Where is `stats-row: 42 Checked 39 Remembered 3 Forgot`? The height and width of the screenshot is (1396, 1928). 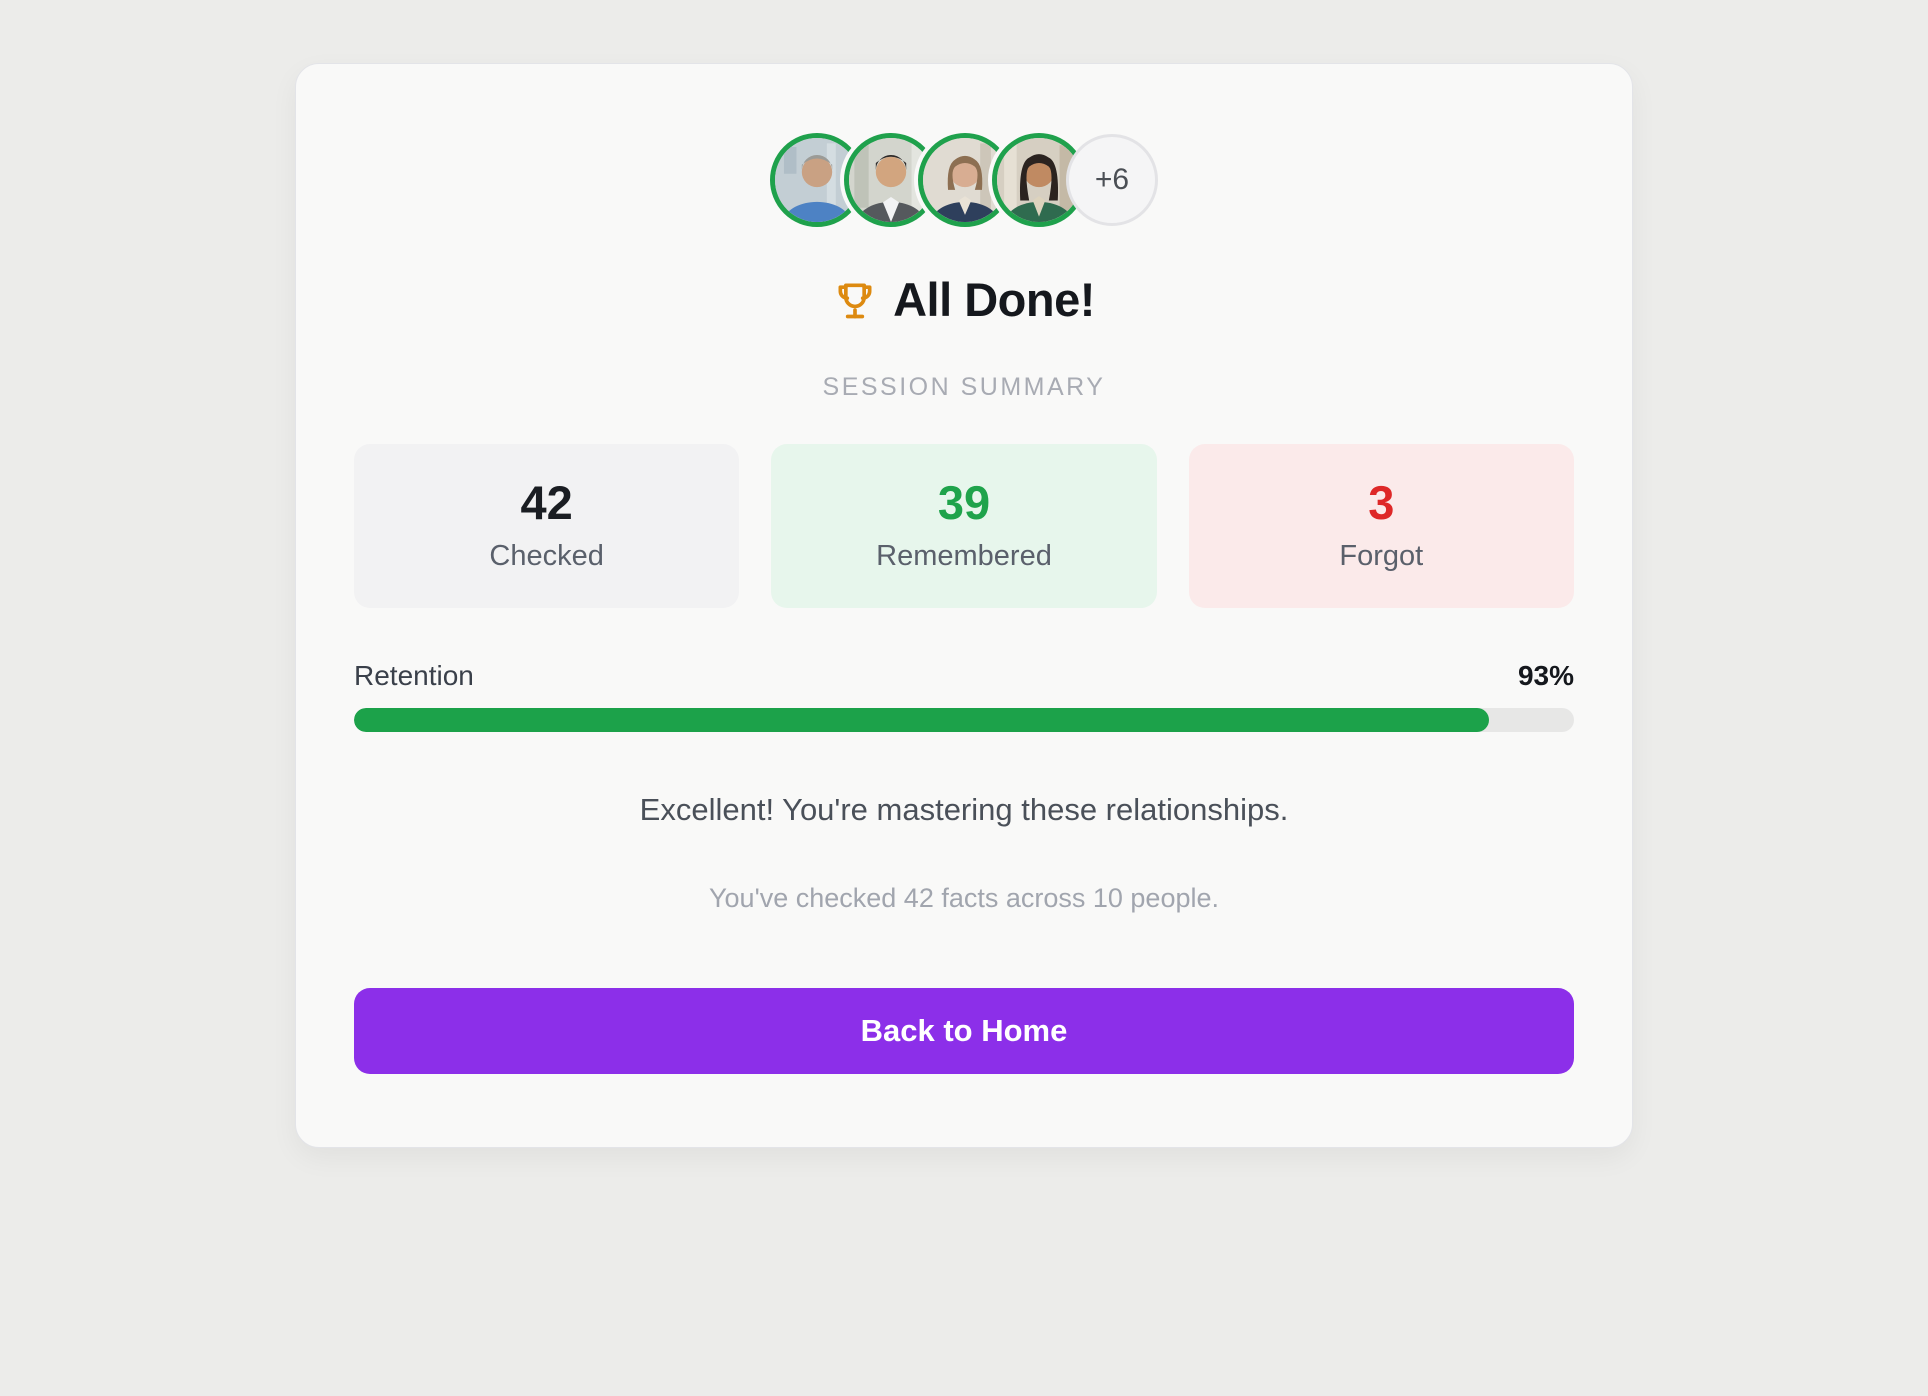
stats-row: 42 Checked 39 Remembered 3 Forgot is located at coordinates (964, 526).